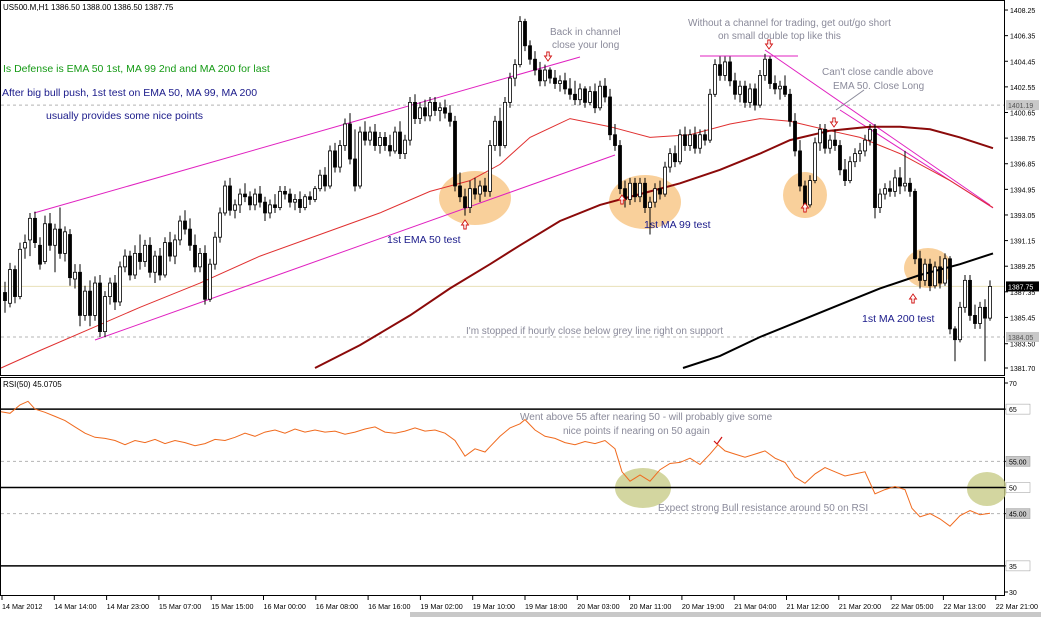 The image size is (1041, 617). I want to click on label-ma99-test: 1st MA 99 test, so click(677, 225).